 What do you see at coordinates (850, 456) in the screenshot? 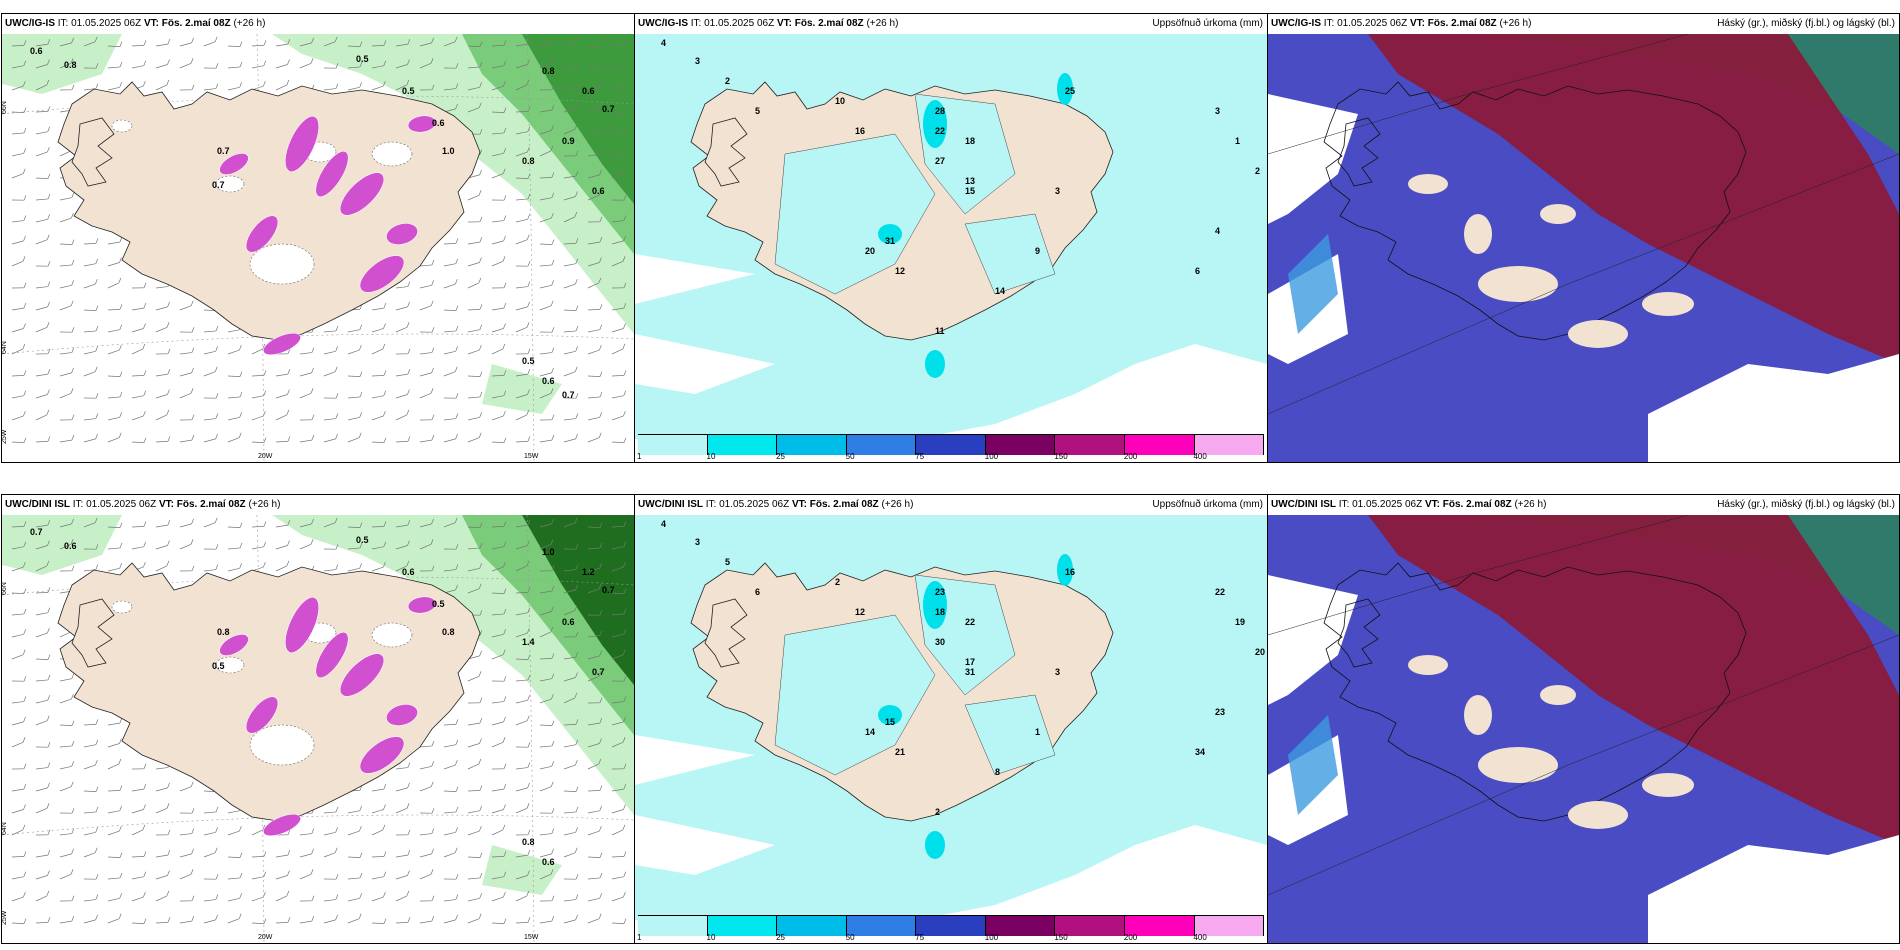
I see `colorbar-tick-label: 50` at bounding box center [850, 456].